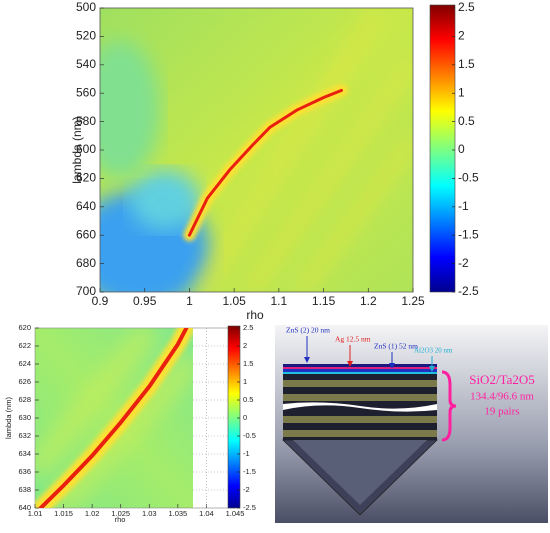 The image size is (550, 533). I want to click on x-tick-label: 1.2, so click(368, 301).